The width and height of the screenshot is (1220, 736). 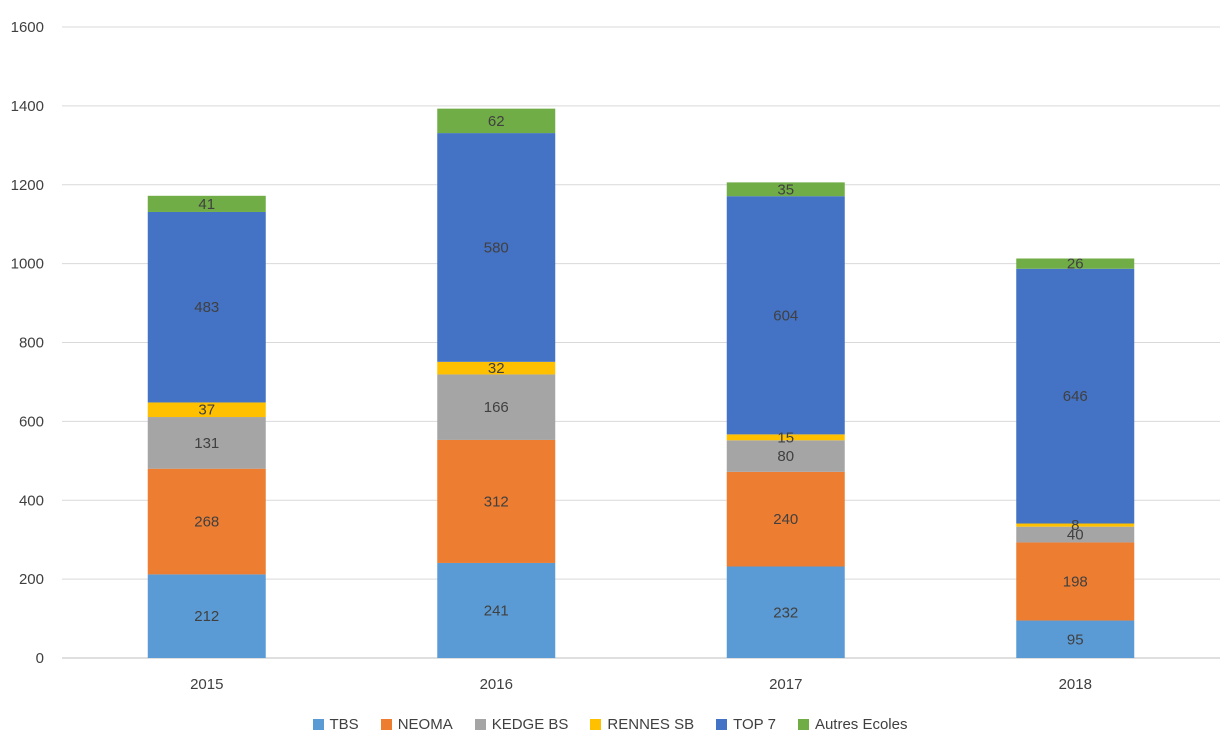 What do you see at coordinates (344, 724) in the screenshot?
I see `legend-label: TBS` at bounding box center [344, 724].